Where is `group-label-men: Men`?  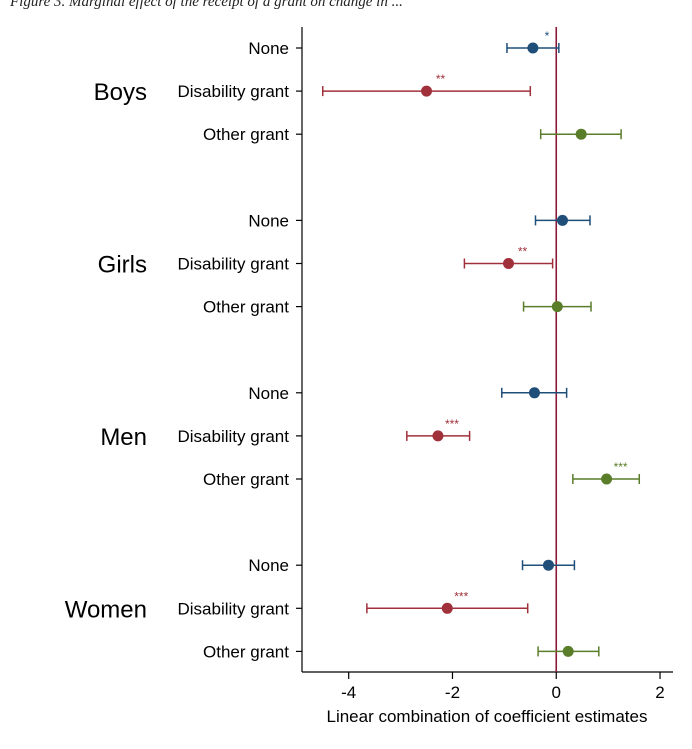
group-label-men: Men is located at coordinates (123, 437).